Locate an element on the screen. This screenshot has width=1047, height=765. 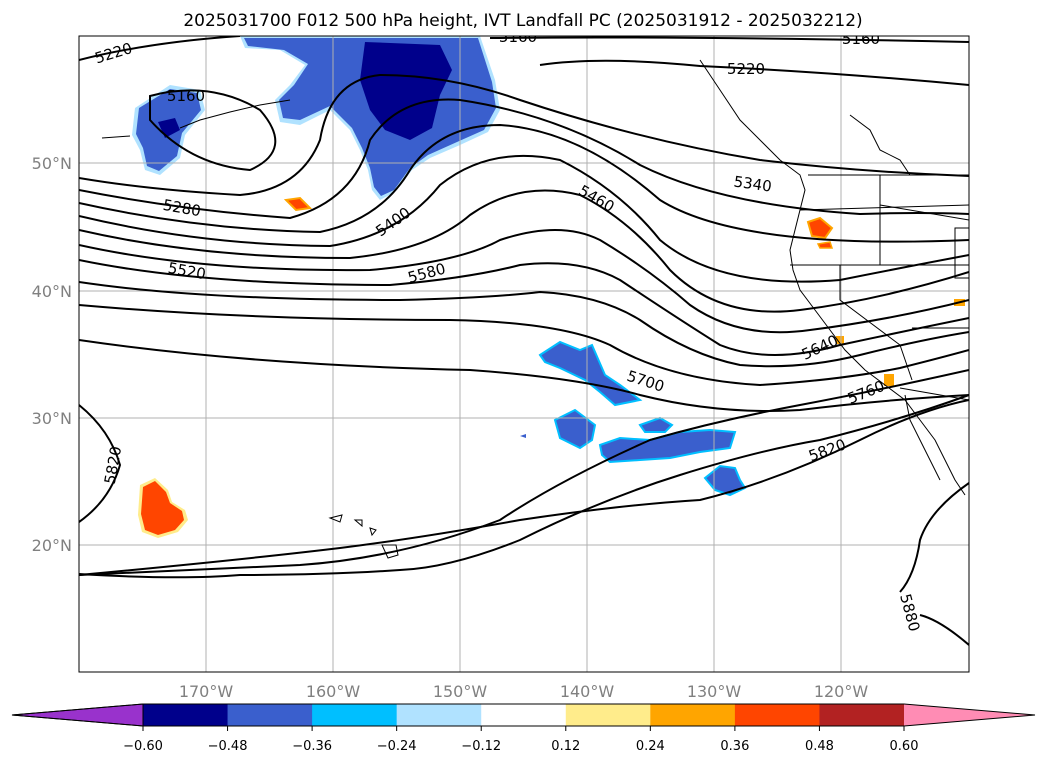
lon-label-160w: 160°W is located at coordinates (333, 691).